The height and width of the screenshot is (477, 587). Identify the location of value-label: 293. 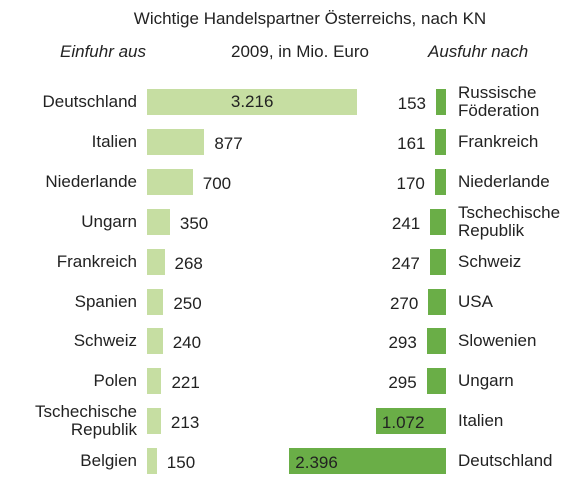
(402, 343).